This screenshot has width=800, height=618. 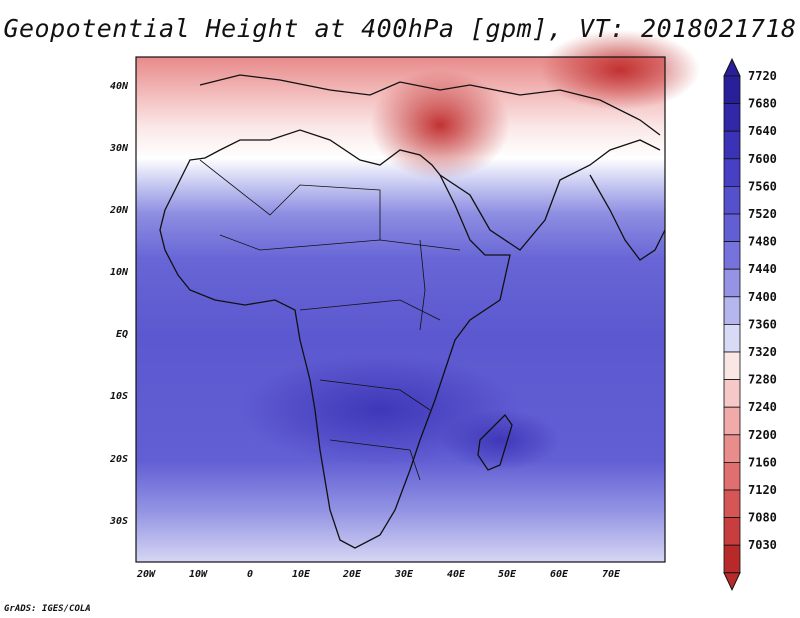 What do you see at coordinates (762, 352) in the screenshot?
I see `colorbar-label: 7320` at bounding box center [762, 352].